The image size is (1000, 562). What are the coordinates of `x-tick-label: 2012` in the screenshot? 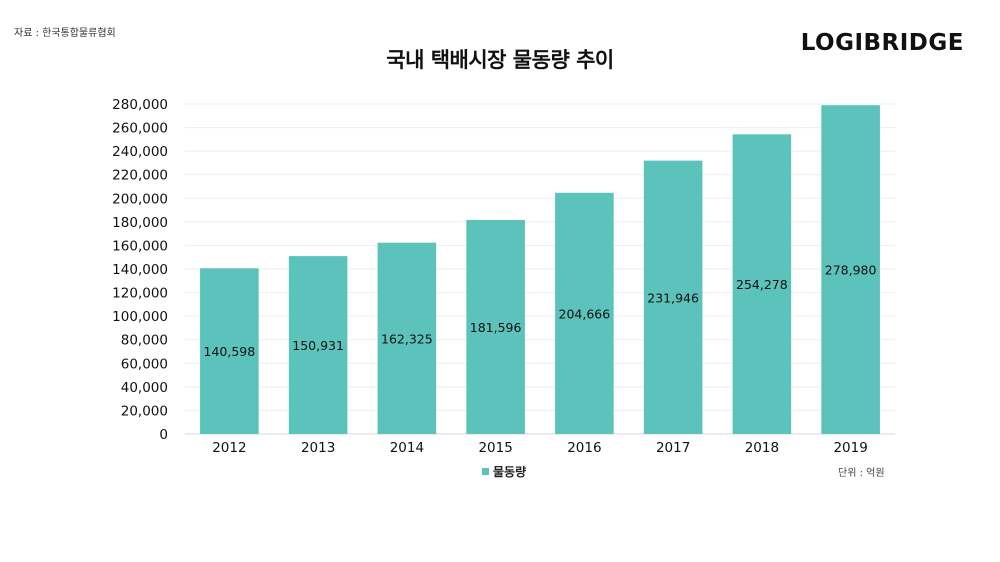 It's located at (229, 448).